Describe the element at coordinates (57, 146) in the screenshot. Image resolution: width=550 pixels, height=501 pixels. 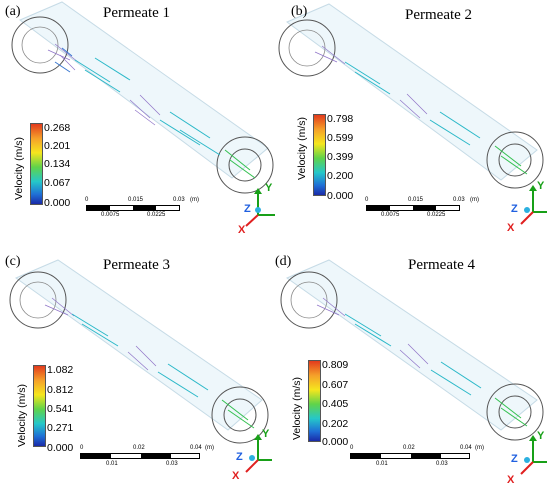
I see `colorbar-tick: 0.201` at that location.